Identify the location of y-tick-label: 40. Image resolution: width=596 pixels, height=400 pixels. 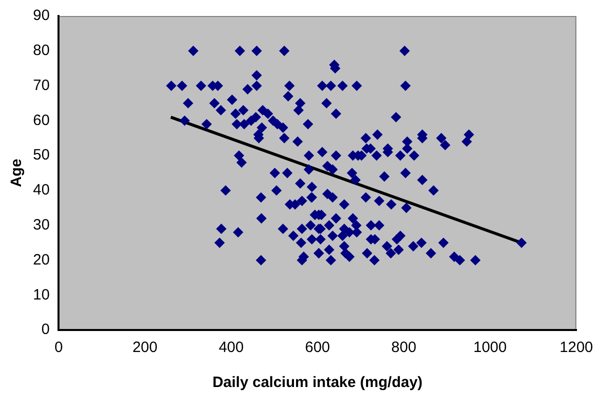
(41, 190).